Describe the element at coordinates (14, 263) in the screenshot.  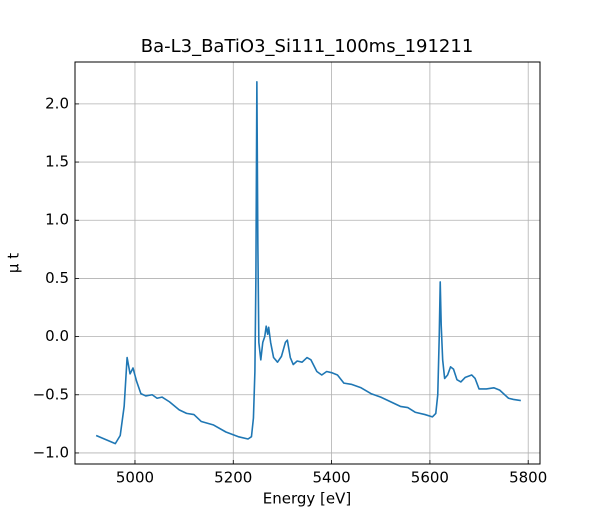
I see `y-axis-label: μ t` at that location.